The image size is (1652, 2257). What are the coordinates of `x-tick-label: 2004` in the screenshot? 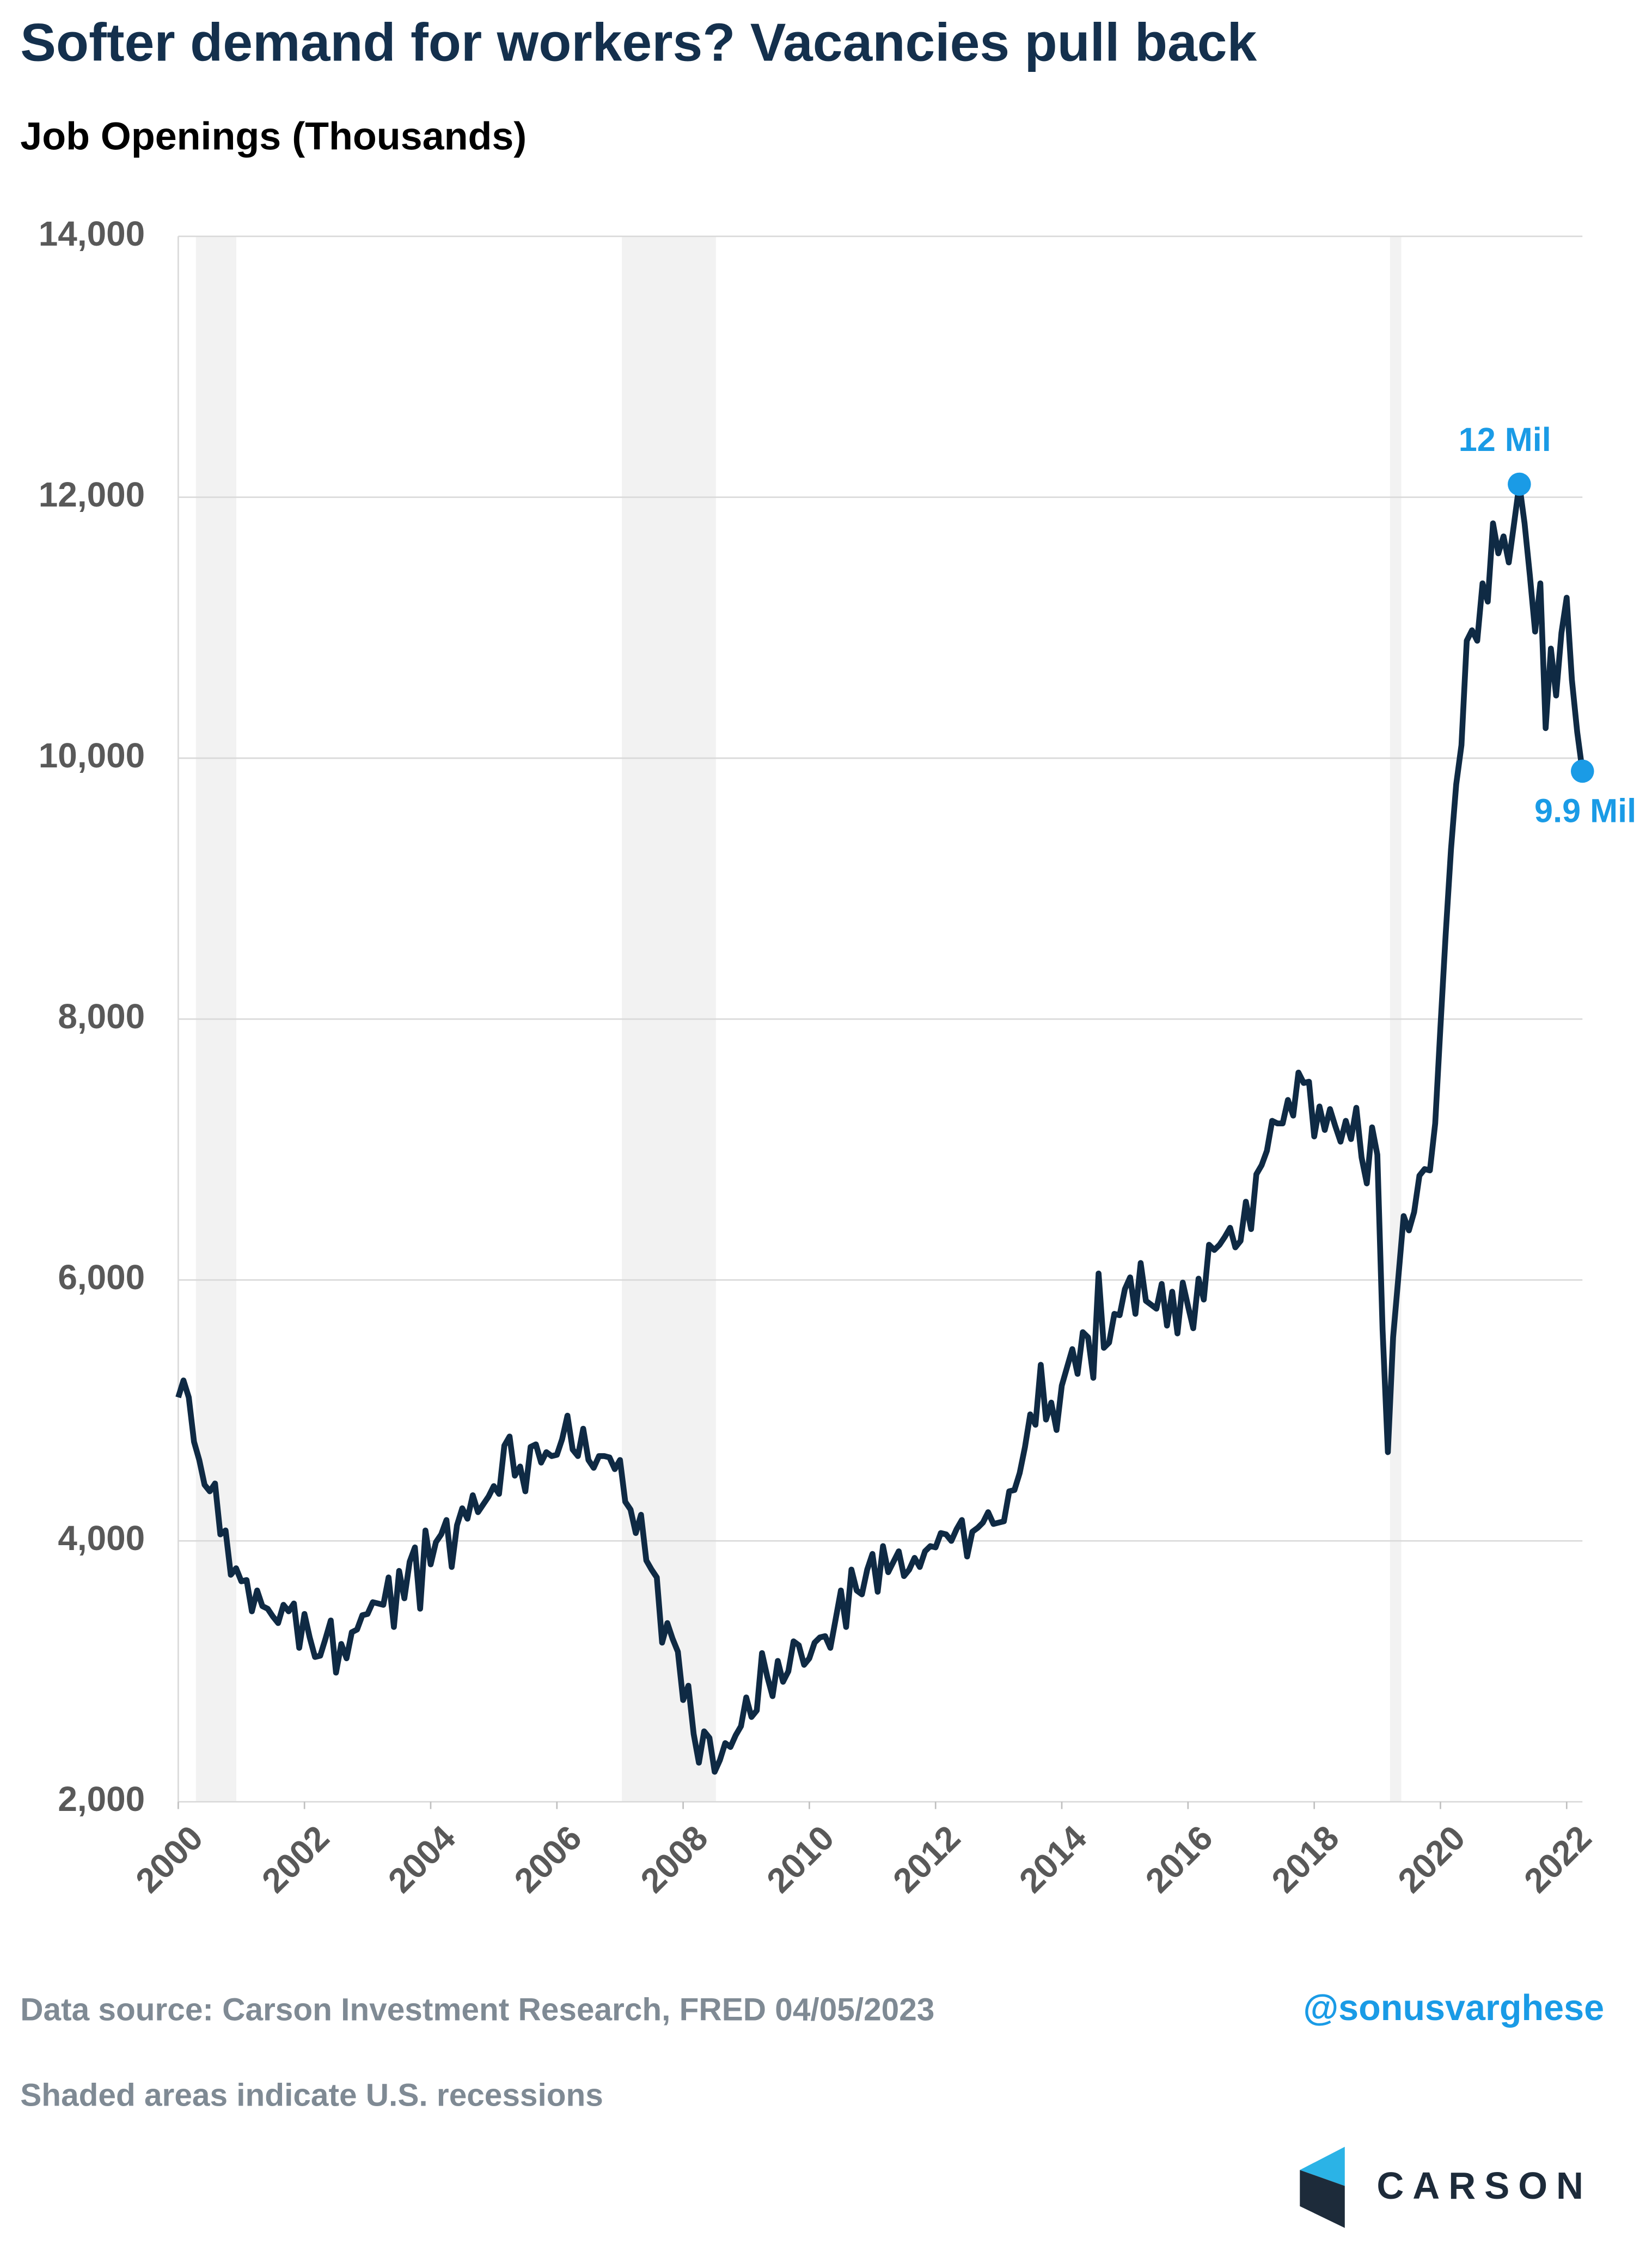 It's located at (422, 1858).